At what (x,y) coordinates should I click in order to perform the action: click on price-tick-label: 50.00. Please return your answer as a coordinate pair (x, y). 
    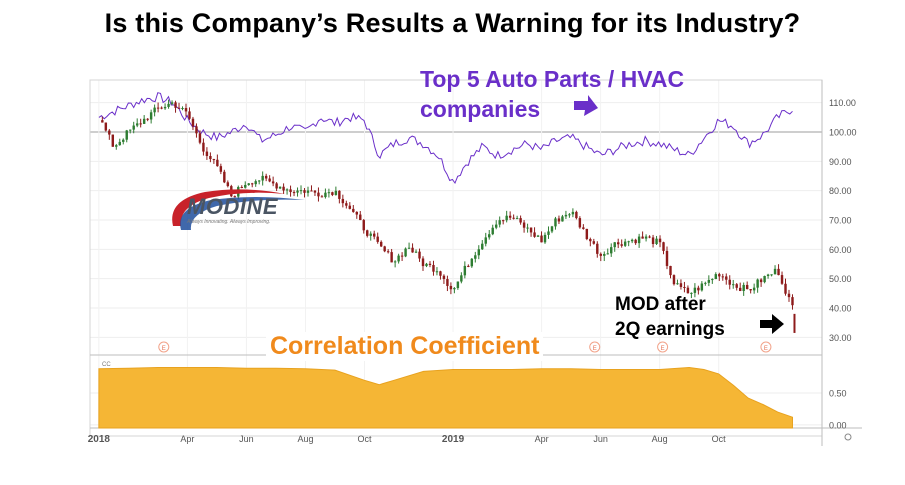
    Looking at the image, I should click on (840, 279).